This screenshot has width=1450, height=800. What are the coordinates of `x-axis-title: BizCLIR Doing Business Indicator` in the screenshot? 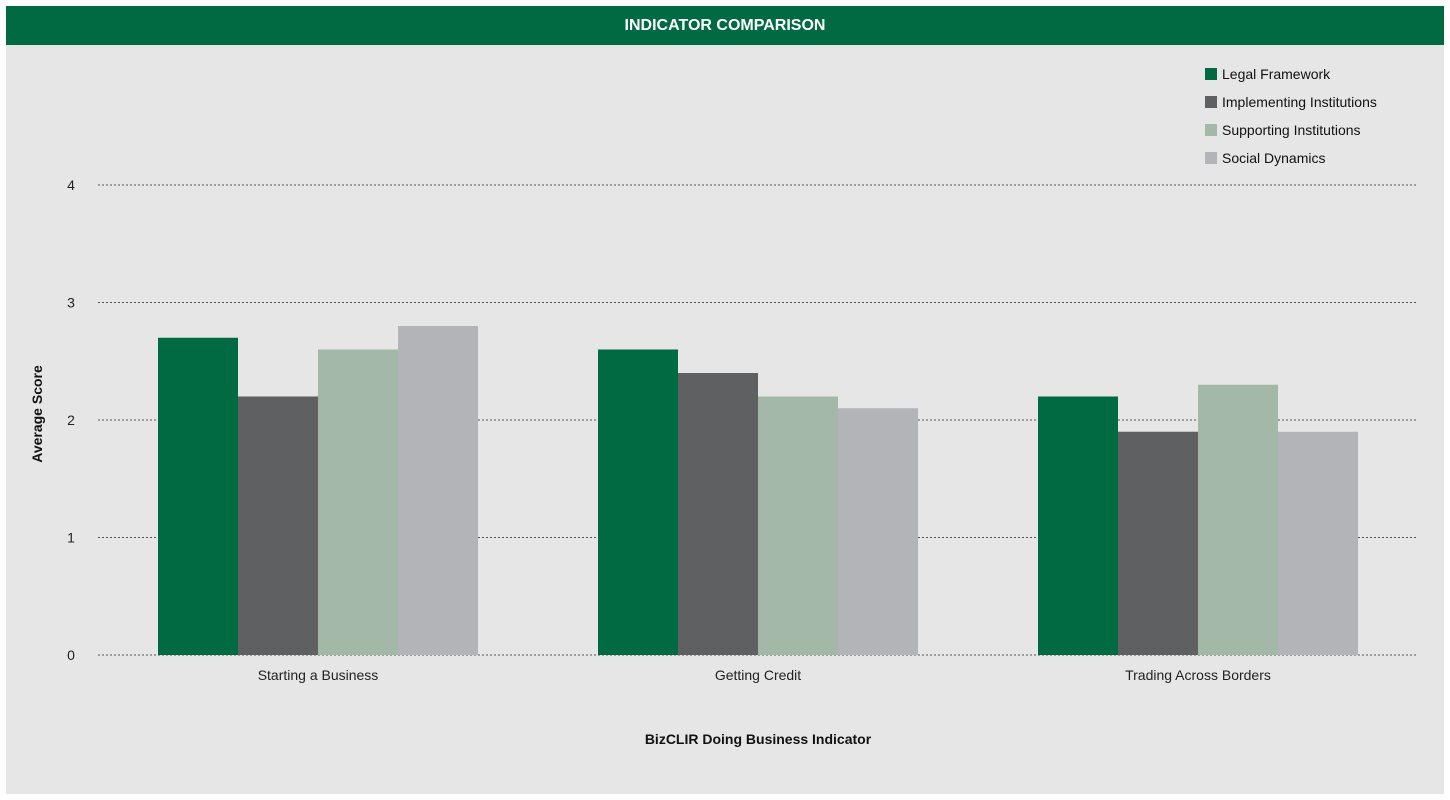 It's located at (758, 739).